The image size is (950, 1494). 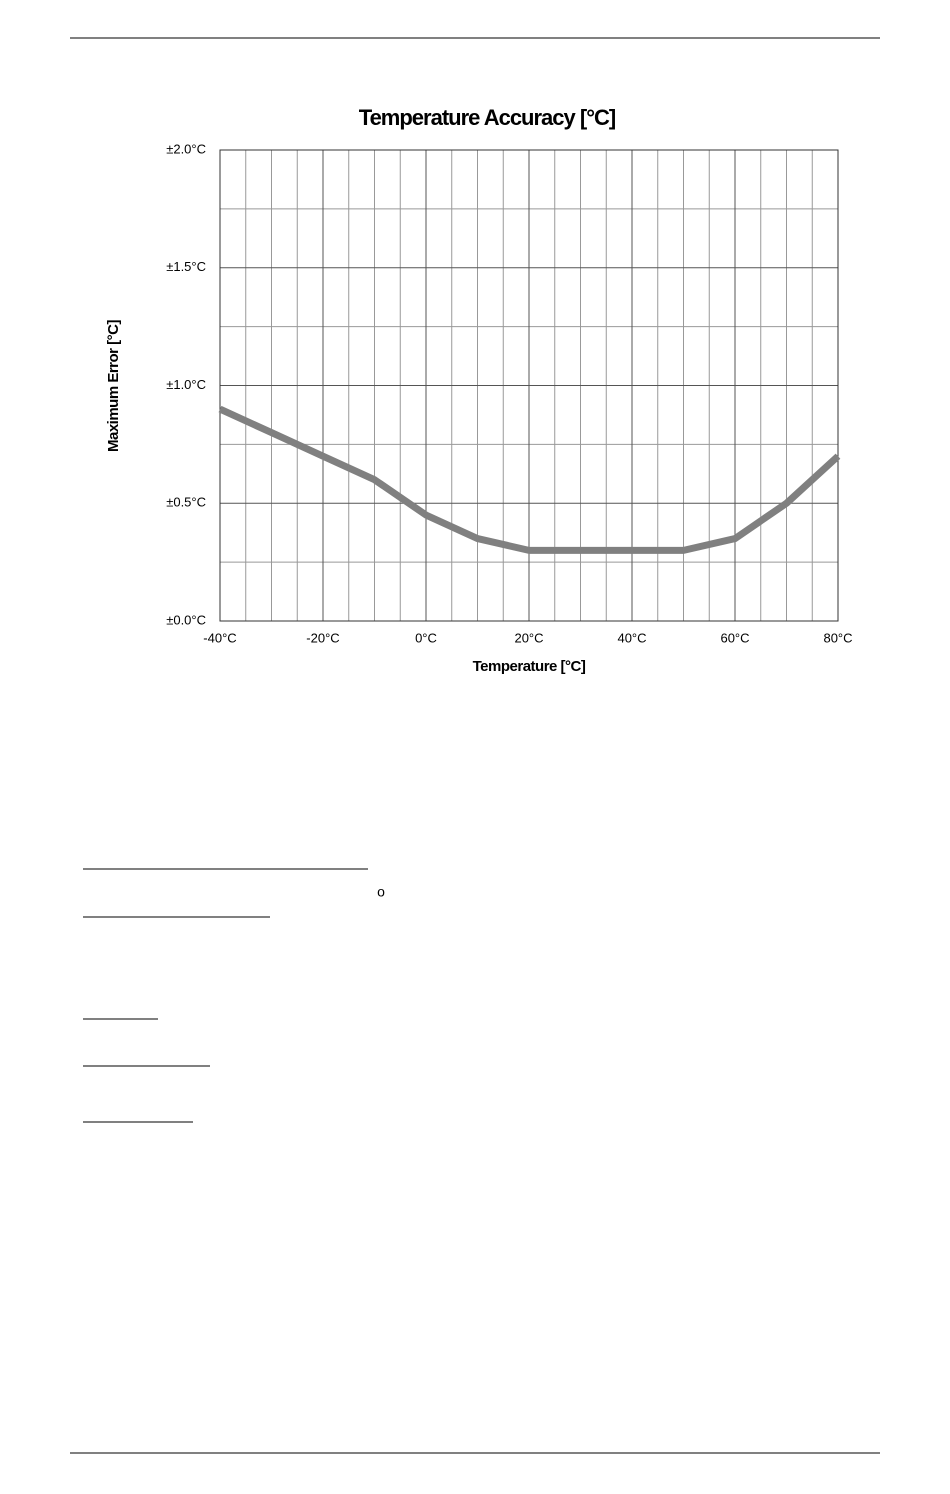 What do you see at coordinates (186, 148) in the screenshot?
I see `y-tick-label: ±2.0°C` at bounding box center [186, 148].